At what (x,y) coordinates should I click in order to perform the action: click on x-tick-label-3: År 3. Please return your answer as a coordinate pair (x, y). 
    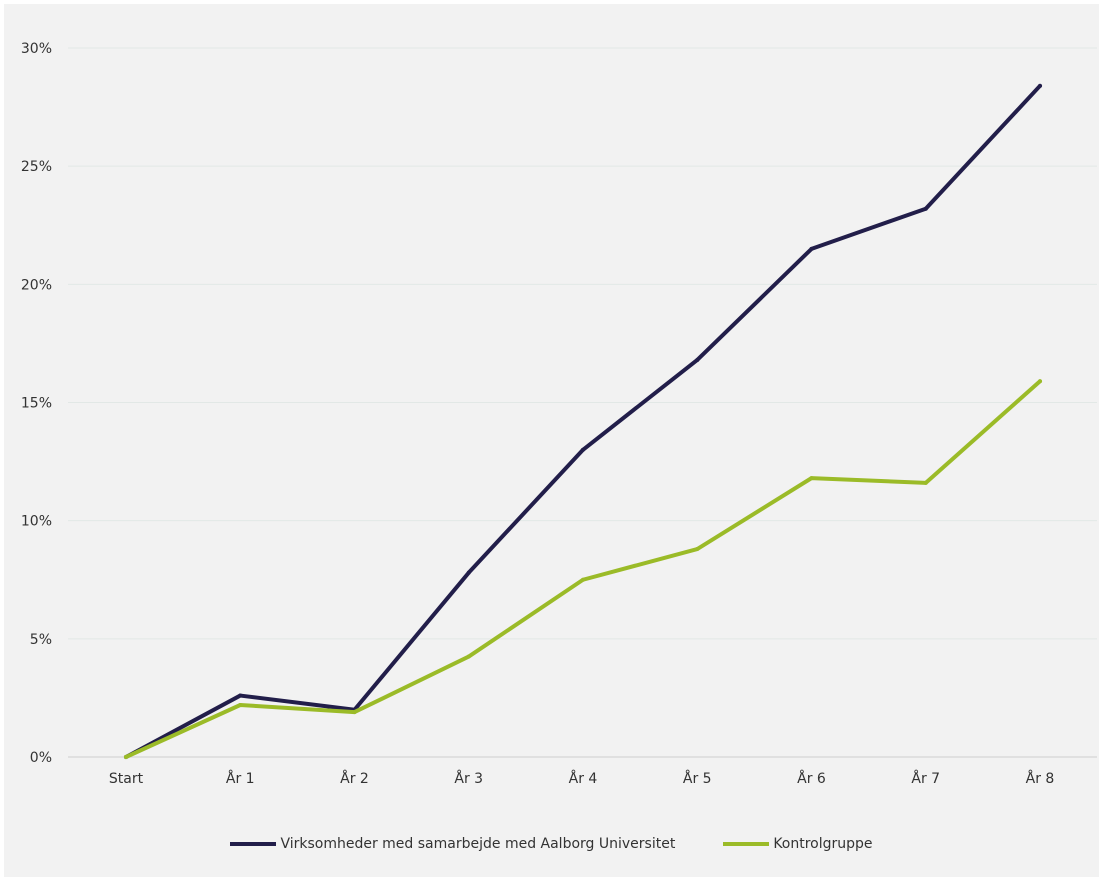
    Looking at the image, I should click on (468, 778).